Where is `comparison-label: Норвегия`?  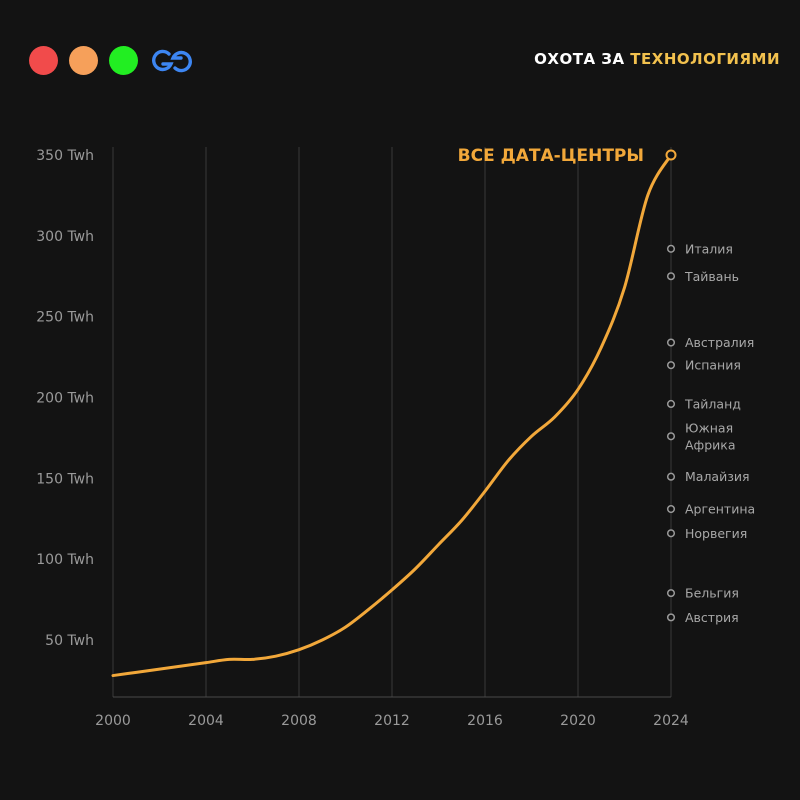 comparison-label: Норвегия is located at coordinates (716, 533).